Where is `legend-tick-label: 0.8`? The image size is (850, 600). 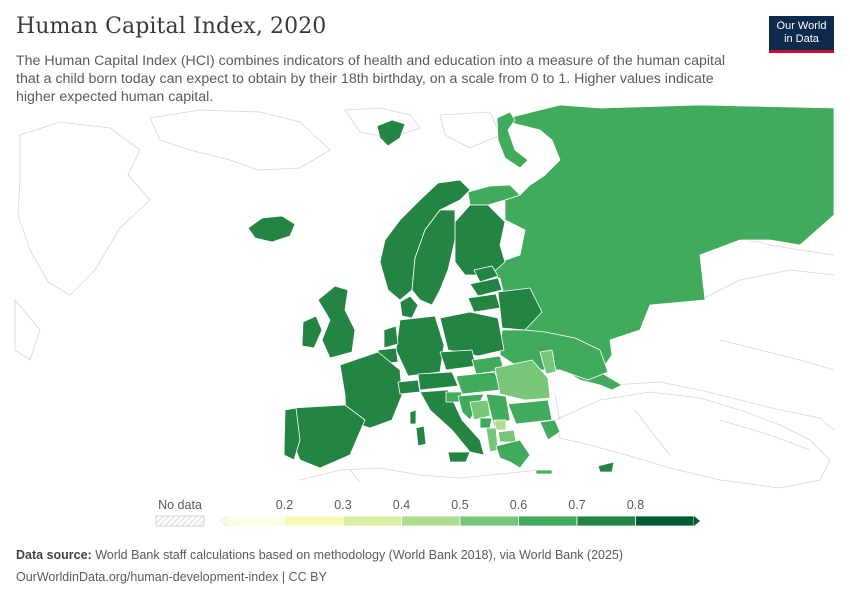
legend-tick-label: 0.8 is located at coordinates (635, 505).